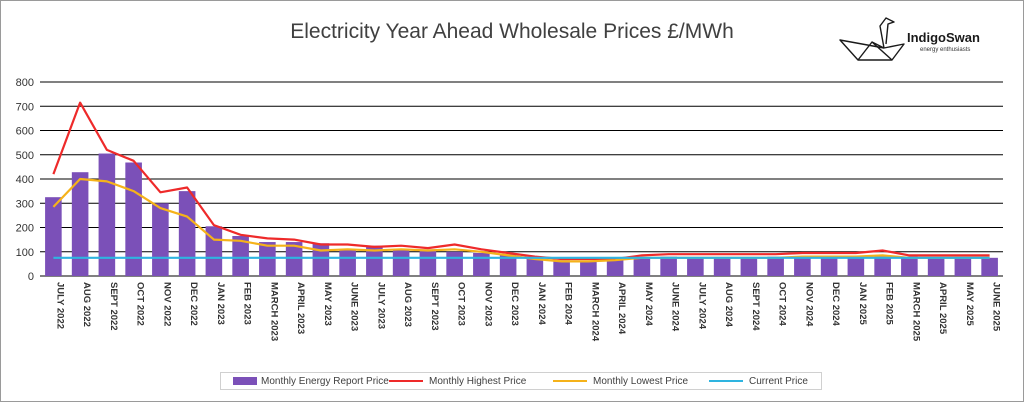  What do you see at coordinates (728, 305) in the screenshot?
I see `x-tick-label: AUG 2024` at bounding box center [728, 305].